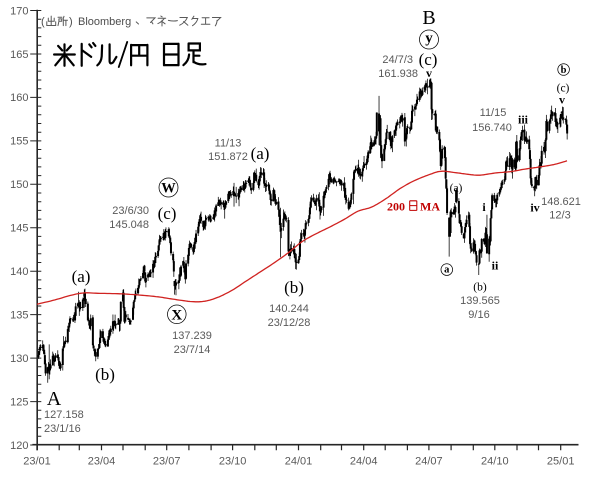 The width and height of the screenshot is (605, 481). What do you see at coordinates (493, 113) in the screenshot?
I see `svg-text: 11/15` at bounding box center [493, 113].